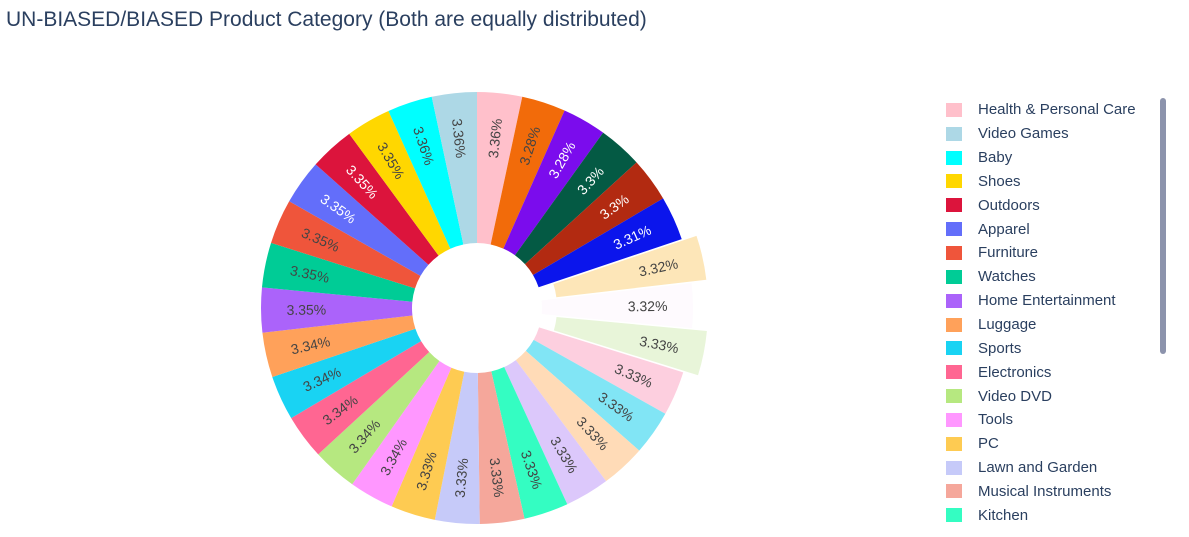 The width and height of the screenshot is (1189, 537). Describe the element at coordinates (1051, 277) in the screenshot. I see `legend-item: Watches` at that location.